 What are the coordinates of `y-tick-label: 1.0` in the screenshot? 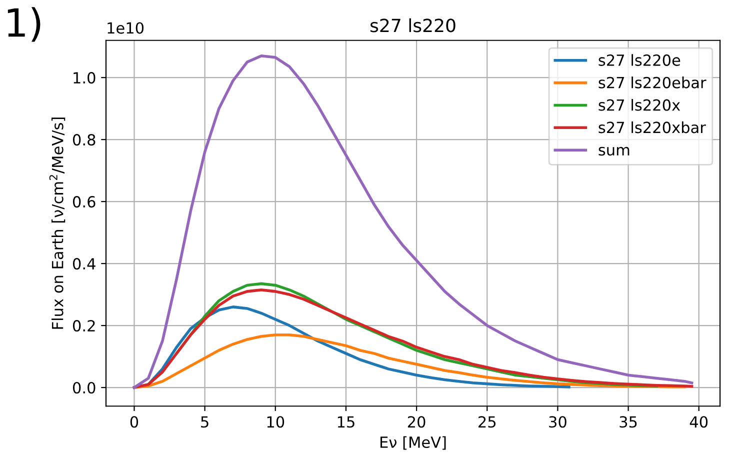 It's located at (85, 78).